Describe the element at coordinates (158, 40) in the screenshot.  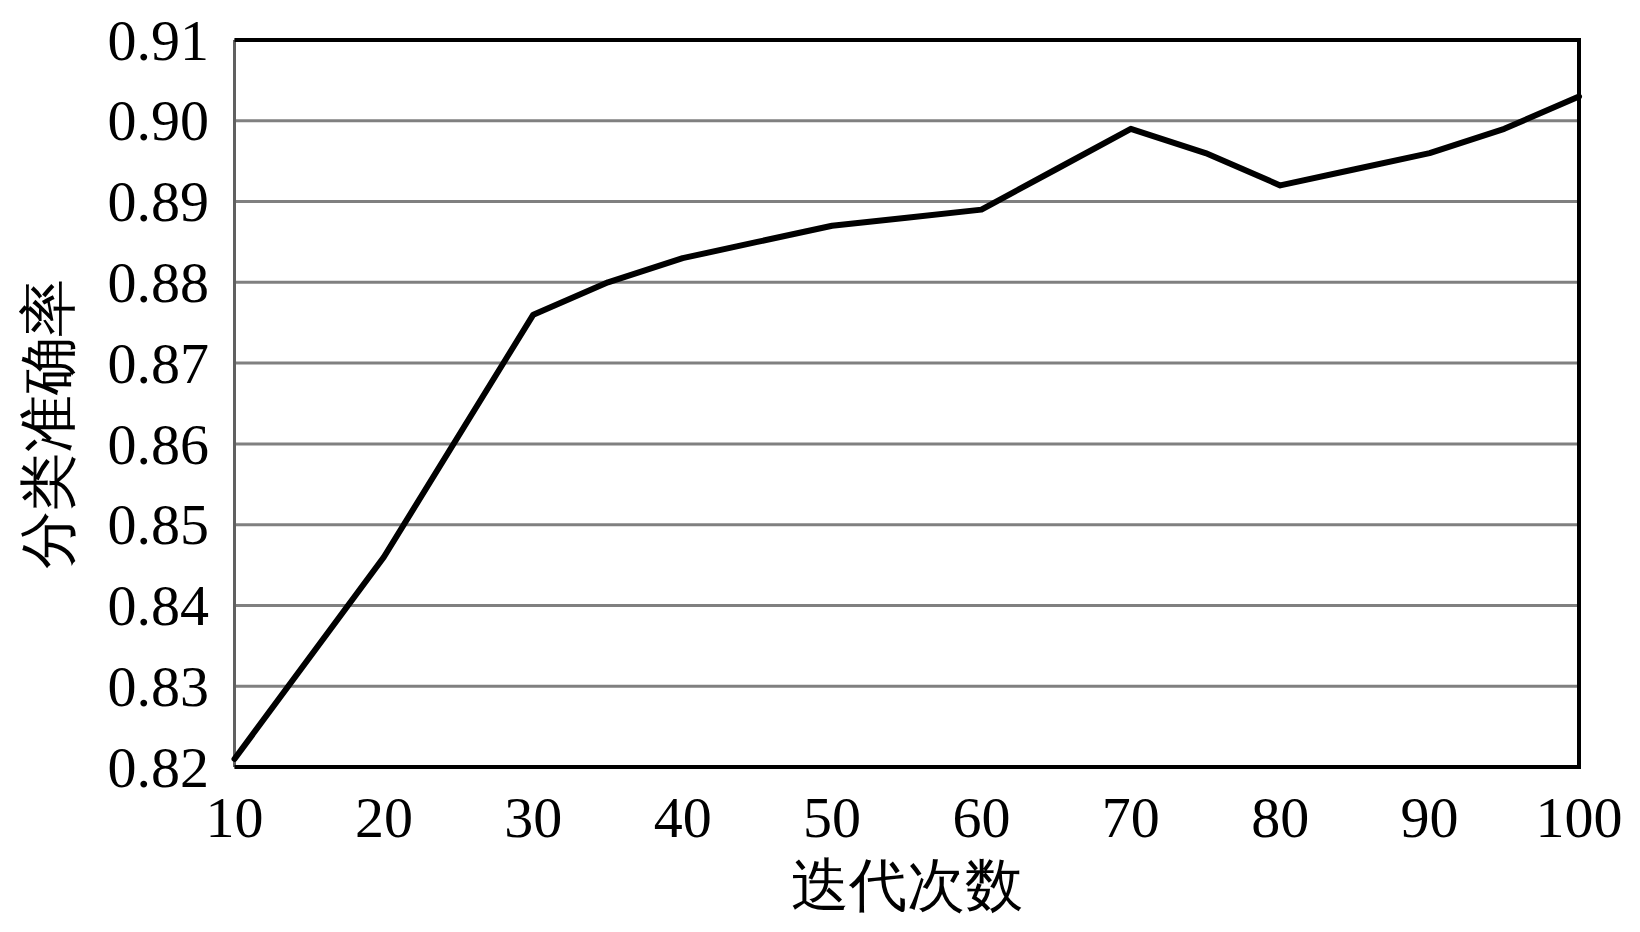
I see `y-tick-label: 0.91` at that location.